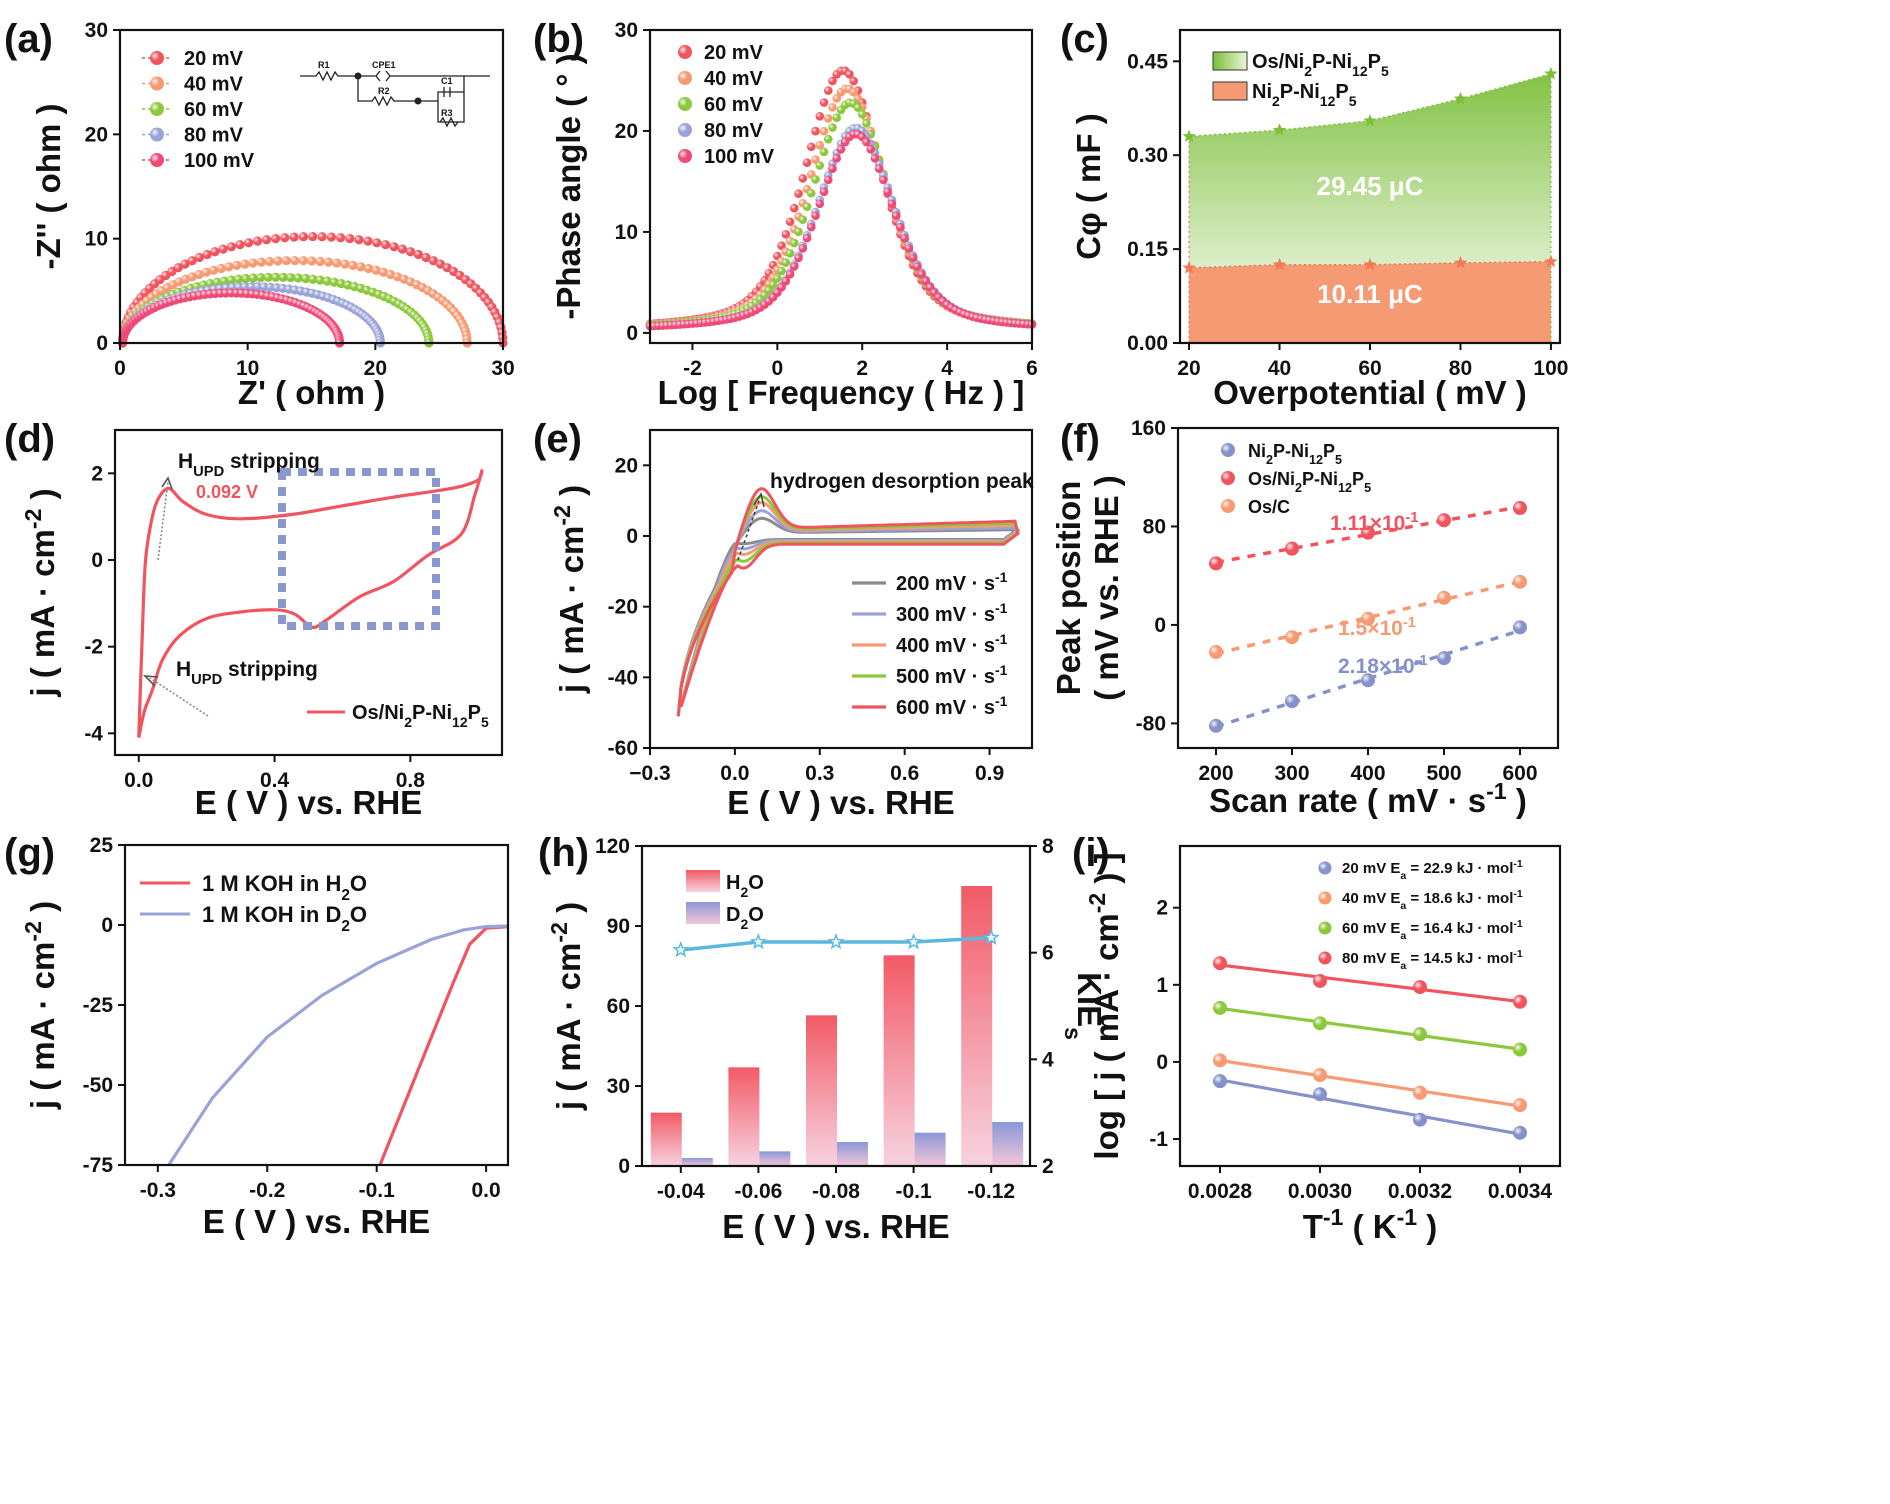 The height and width of the screenshot is (1504, 1890). Describe the element at coordinates (1162, 985) in the screenshot. I see `panel-i-y-ticklabel: 1` at that location.